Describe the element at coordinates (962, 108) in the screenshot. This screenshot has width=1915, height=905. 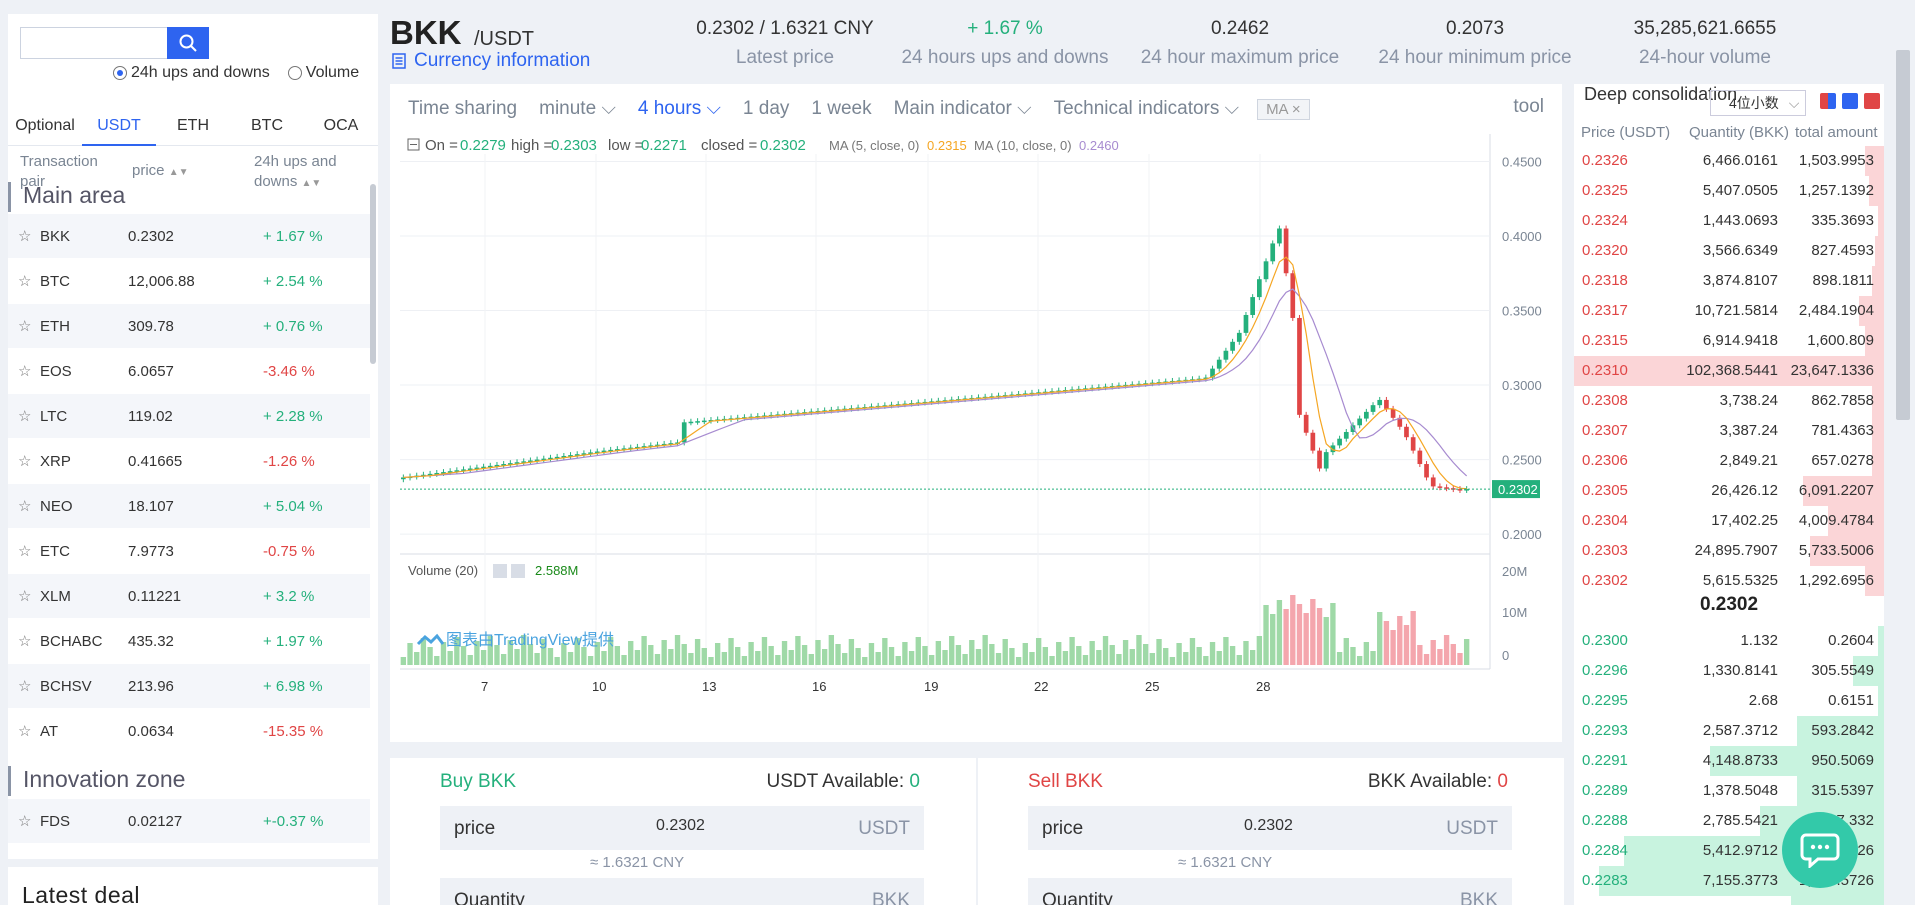
I see `main-indicator-dropdown: Main indicator ⌵` at that location.